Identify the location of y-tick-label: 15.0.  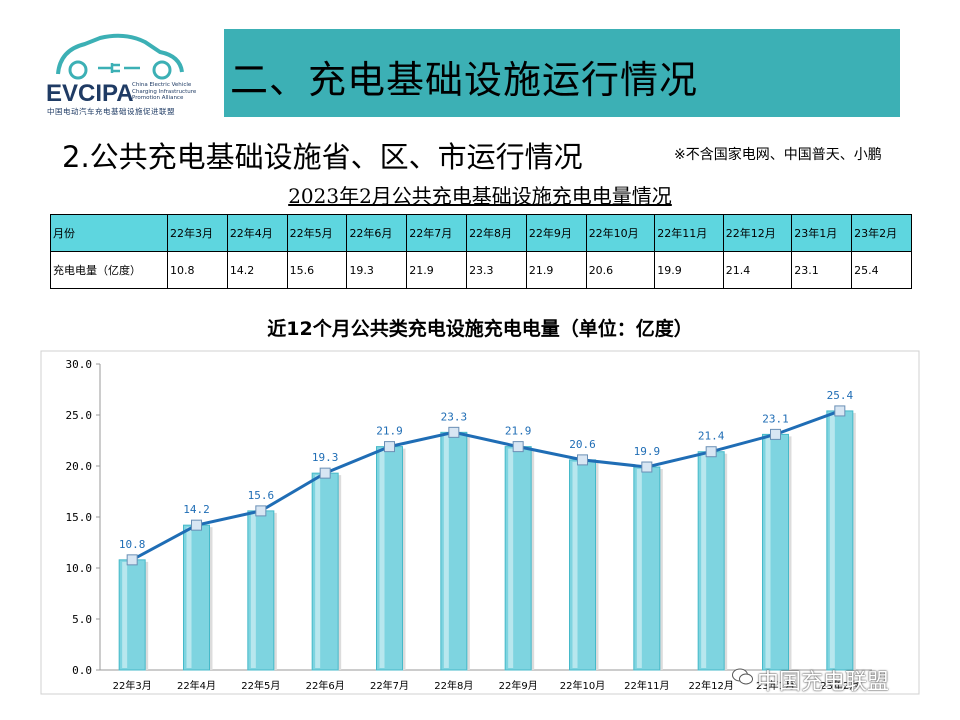
(79, 517).